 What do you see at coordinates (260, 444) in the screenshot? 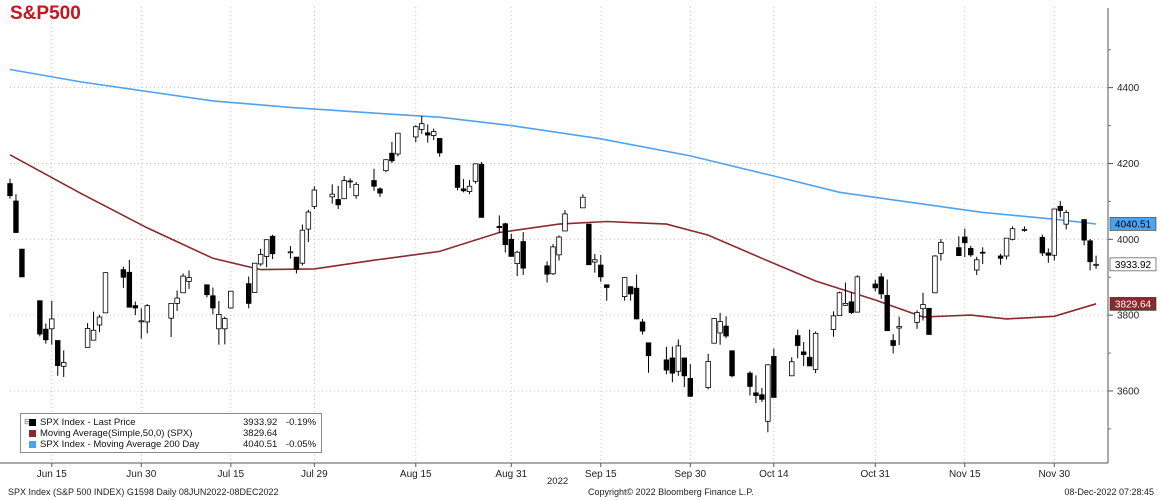
I see `legend-value: 4040.51` at bounding box center [260, 444].